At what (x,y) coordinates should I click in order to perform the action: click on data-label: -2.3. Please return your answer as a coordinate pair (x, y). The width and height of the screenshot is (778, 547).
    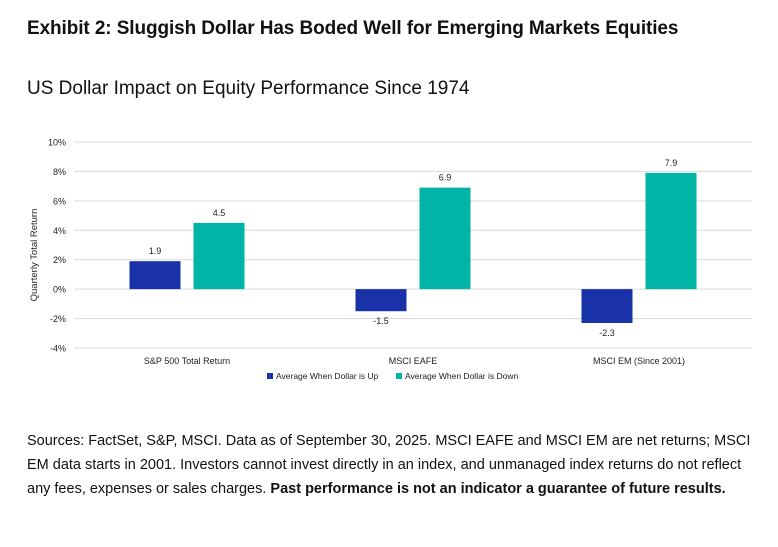
    Looking at the image, I should click on (607, 333).